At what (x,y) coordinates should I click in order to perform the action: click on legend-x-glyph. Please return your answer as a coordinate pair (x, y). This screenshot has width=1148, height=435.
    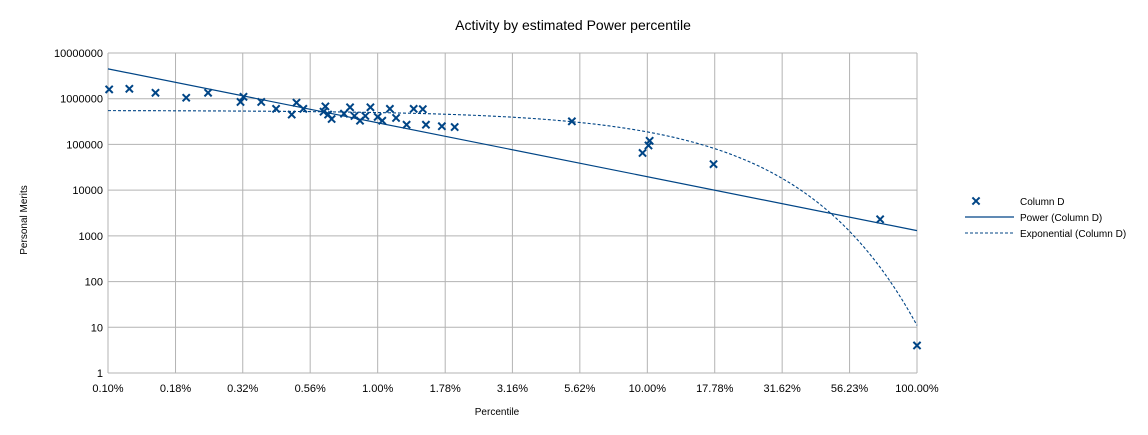
    Looking at the image, I should click on (976, 201).